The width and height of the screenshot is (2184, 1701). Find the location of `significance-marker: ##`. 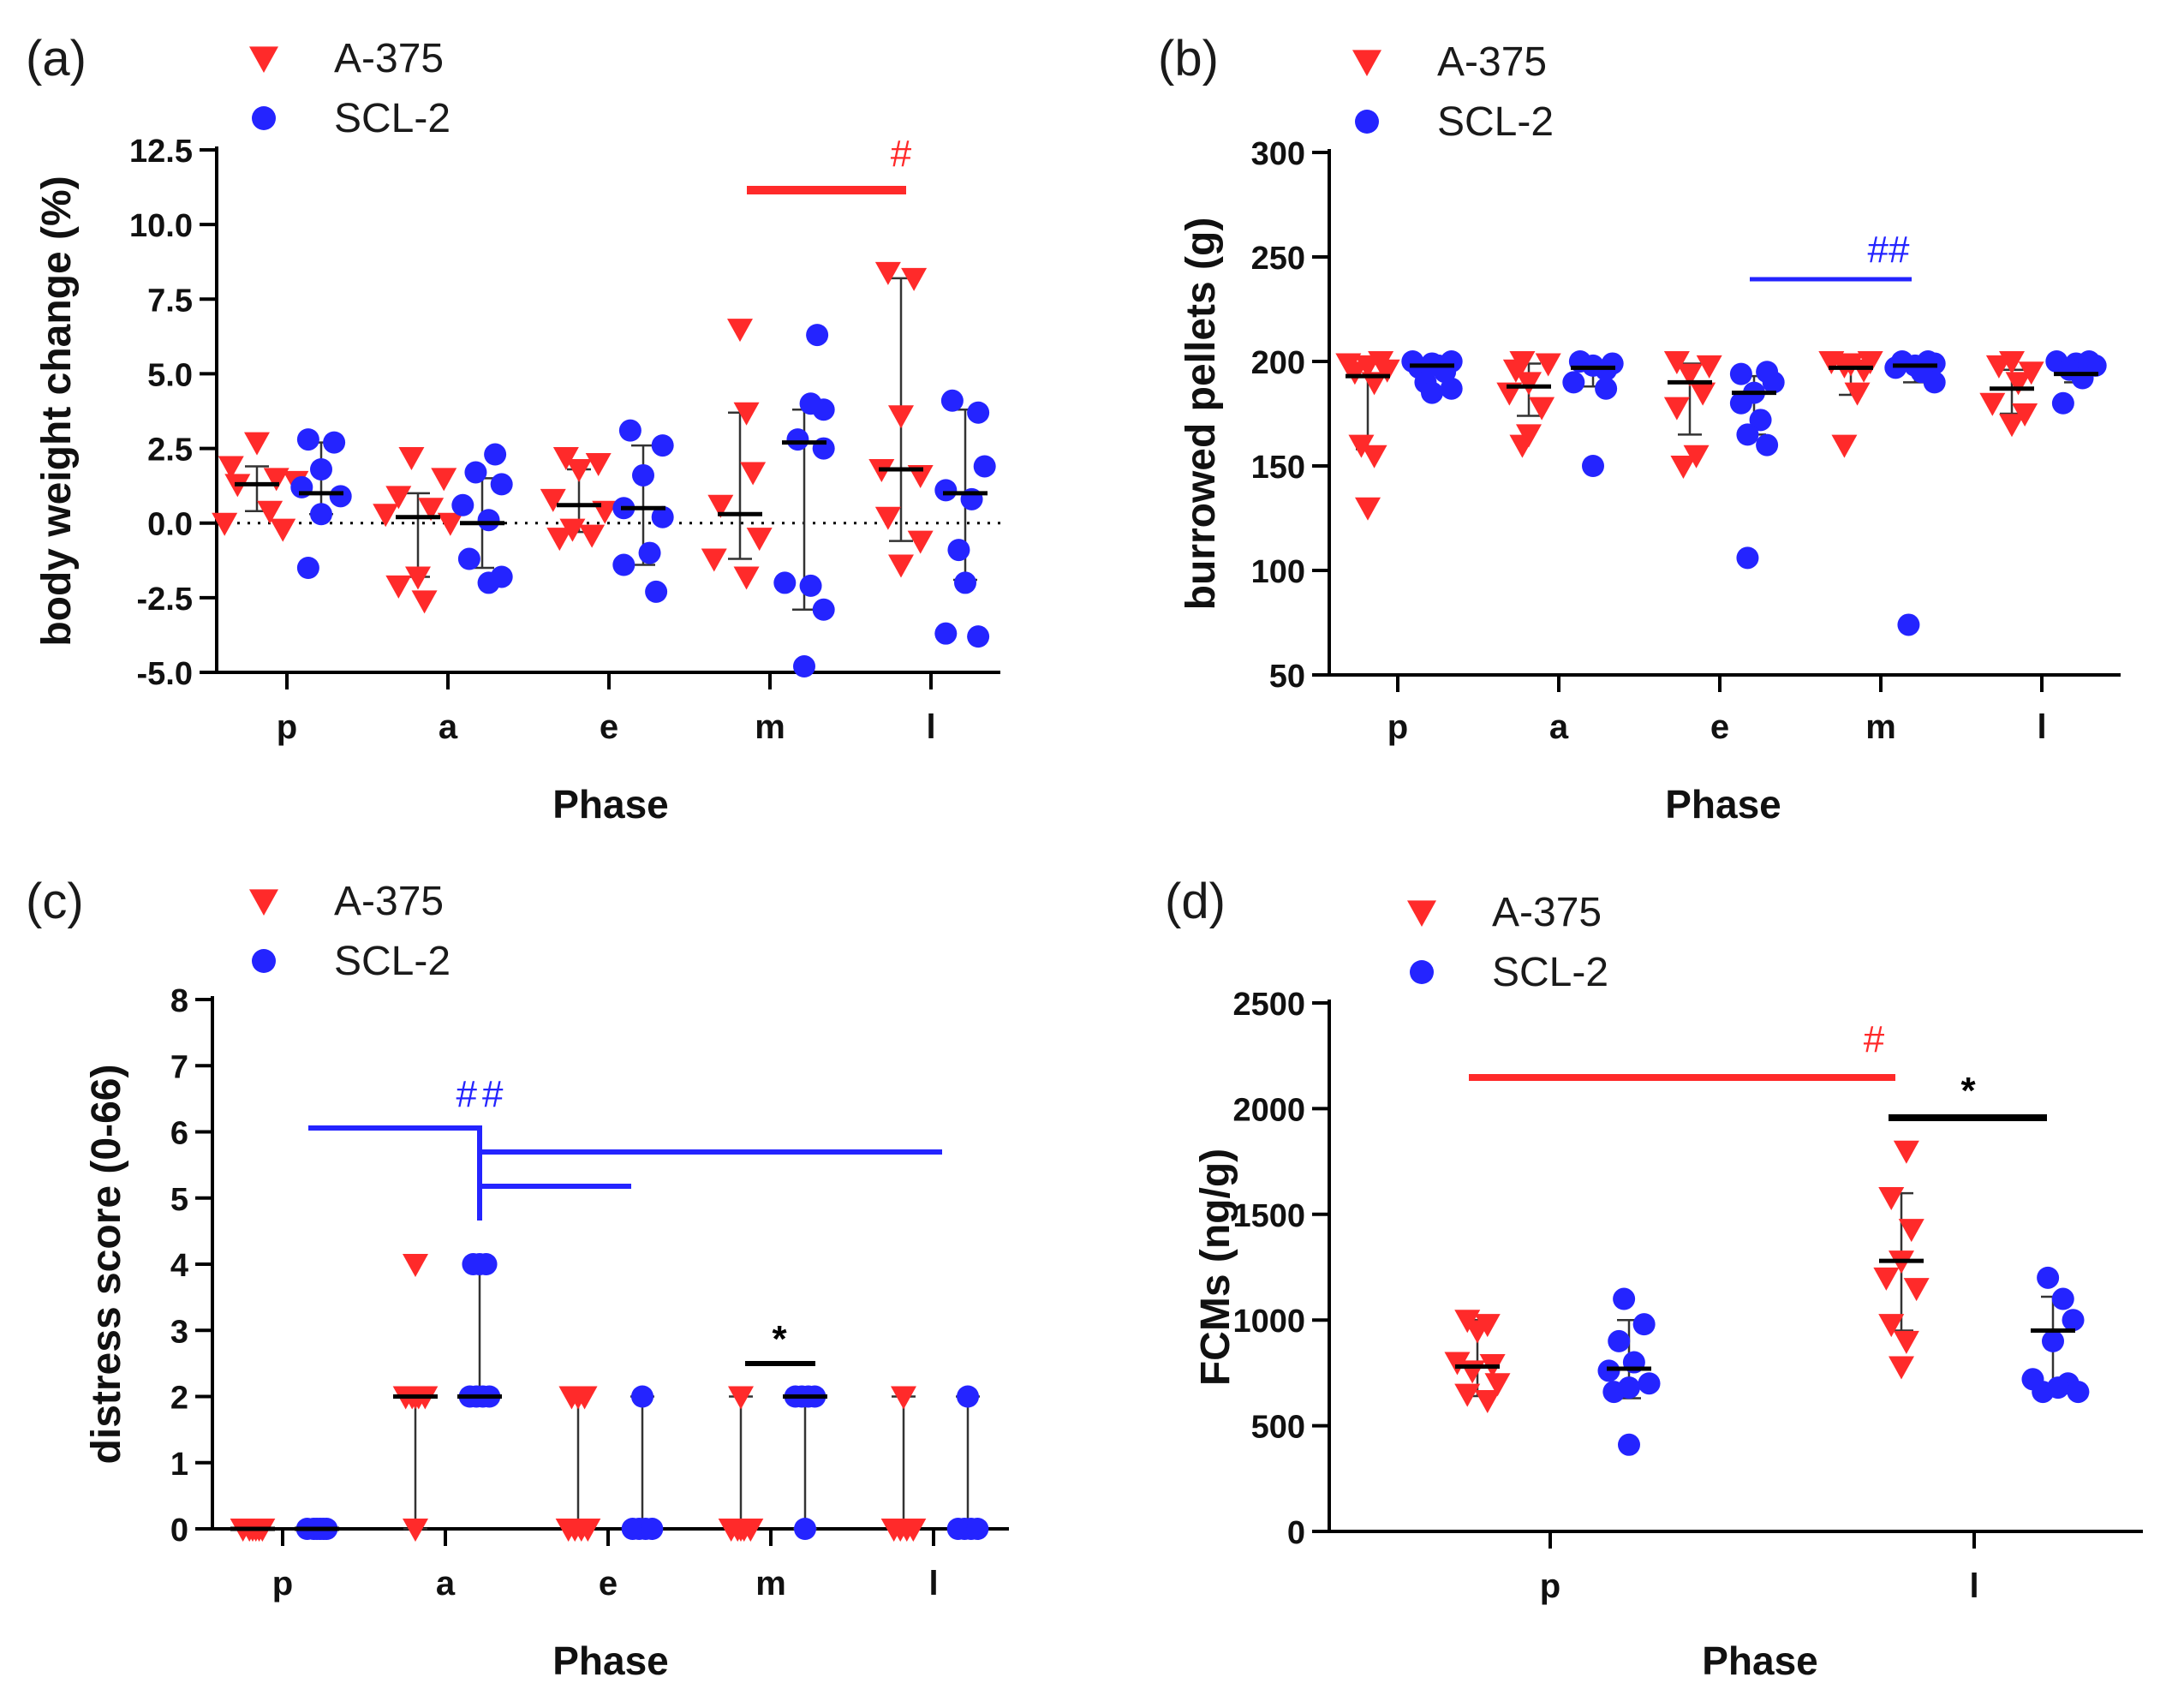

significance-marker: ## is located at coordinates (482, 1094).